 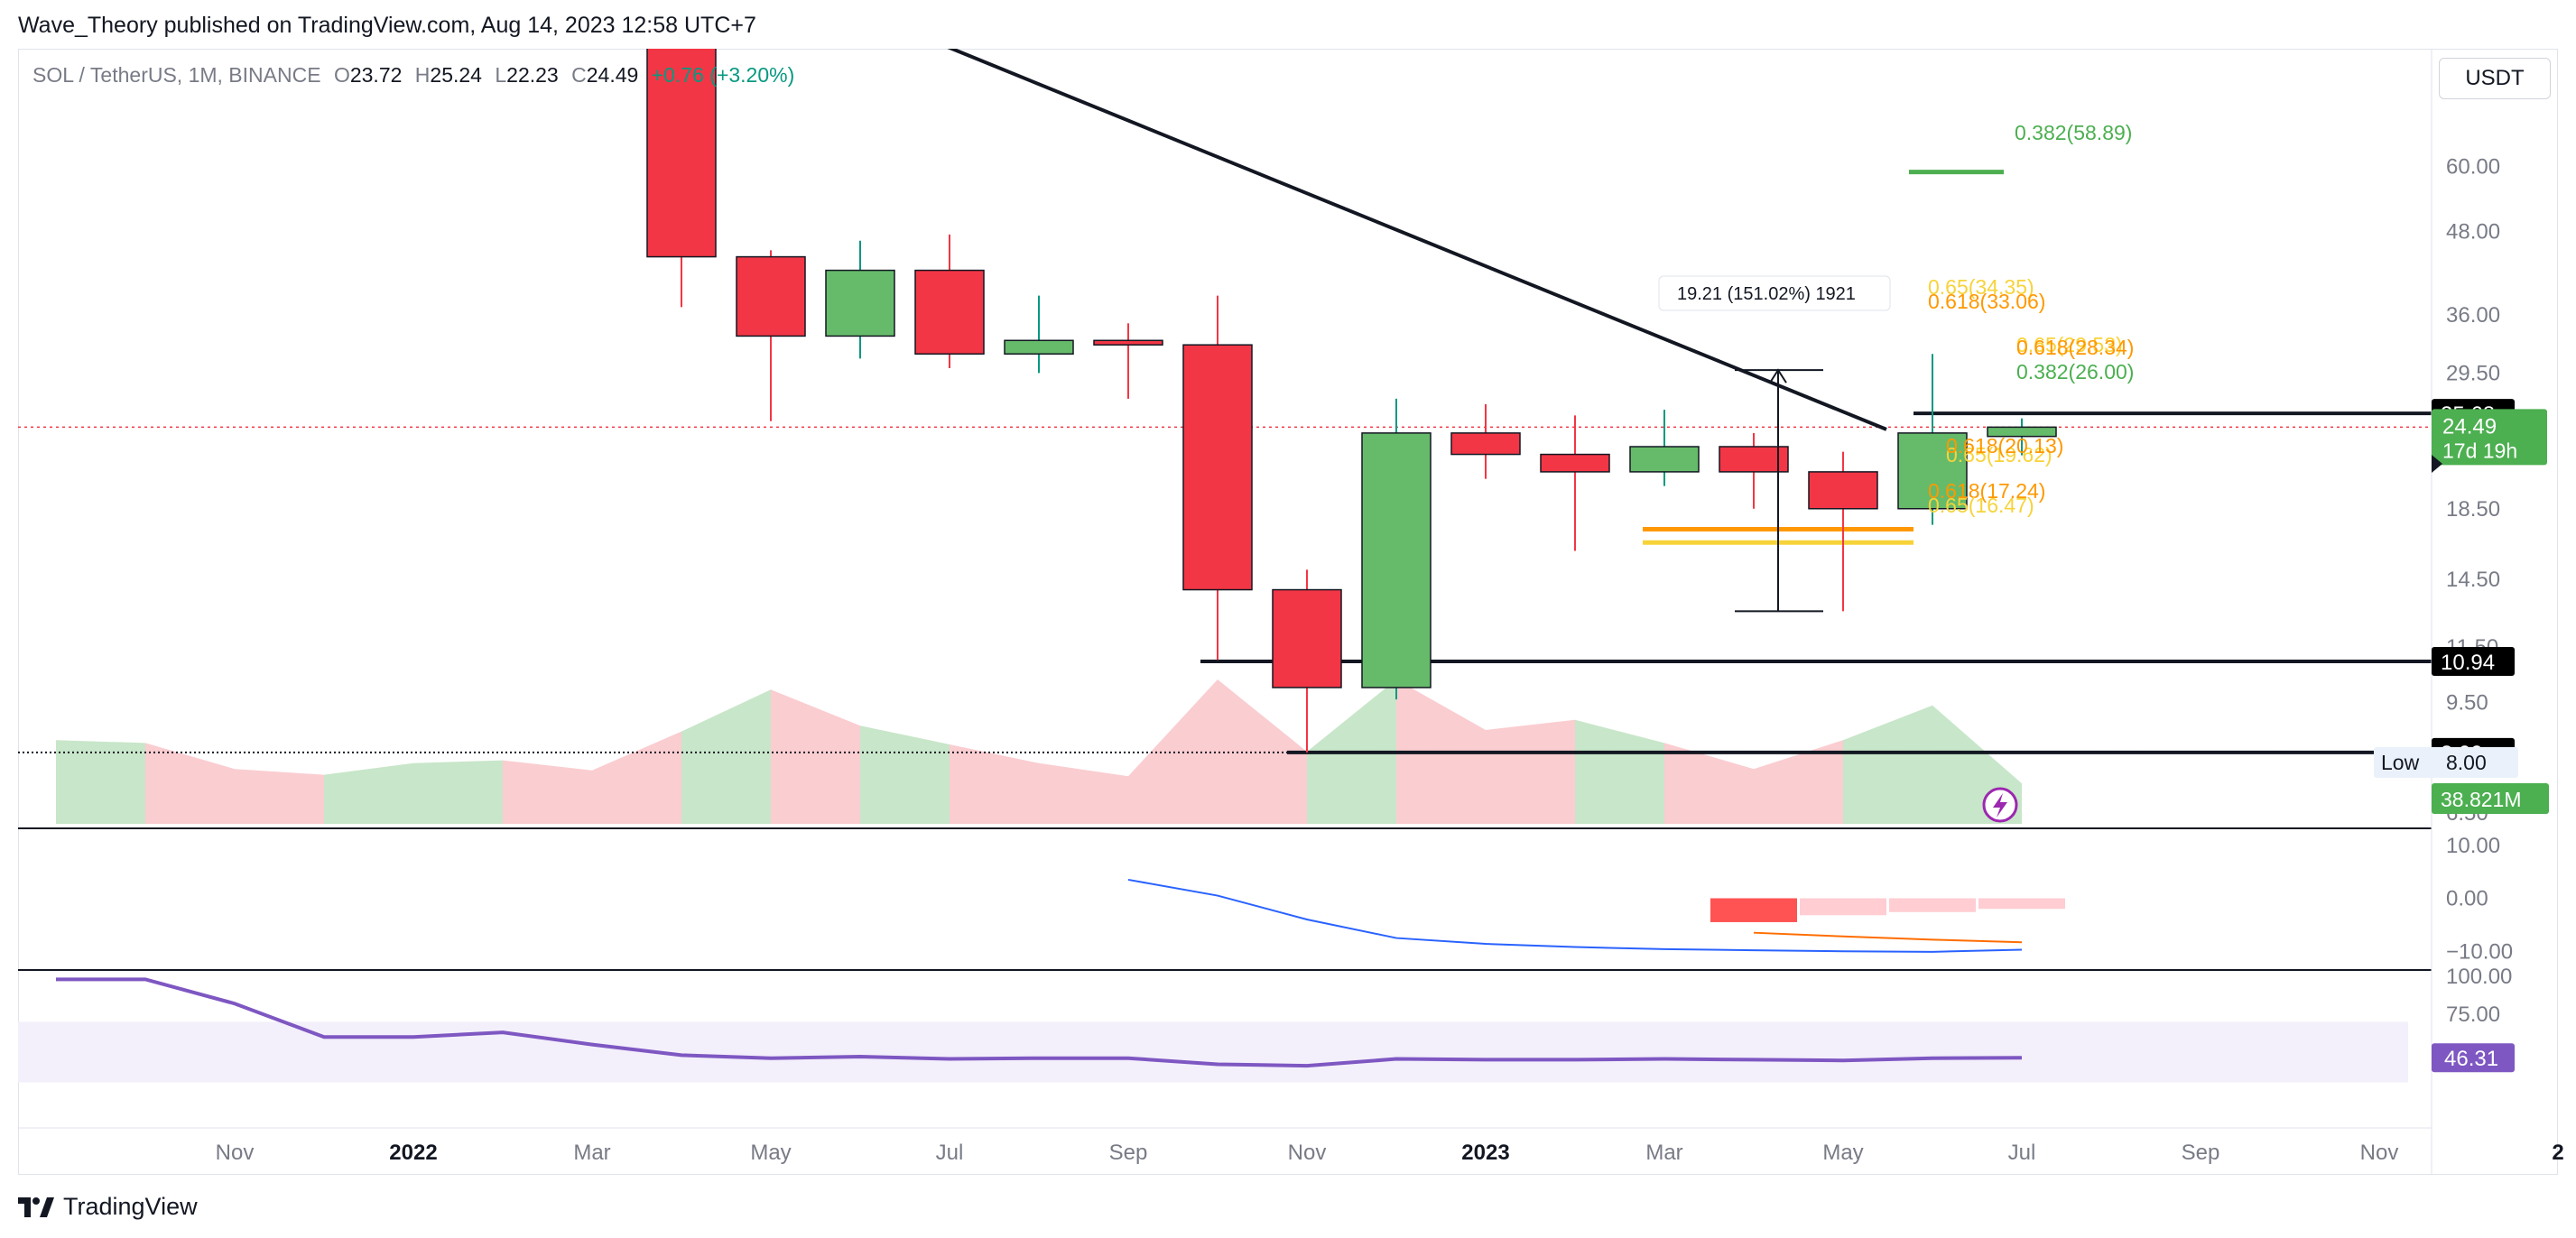 I want to click on price-scale-label: 36.00, so click(x=2473, y=315).